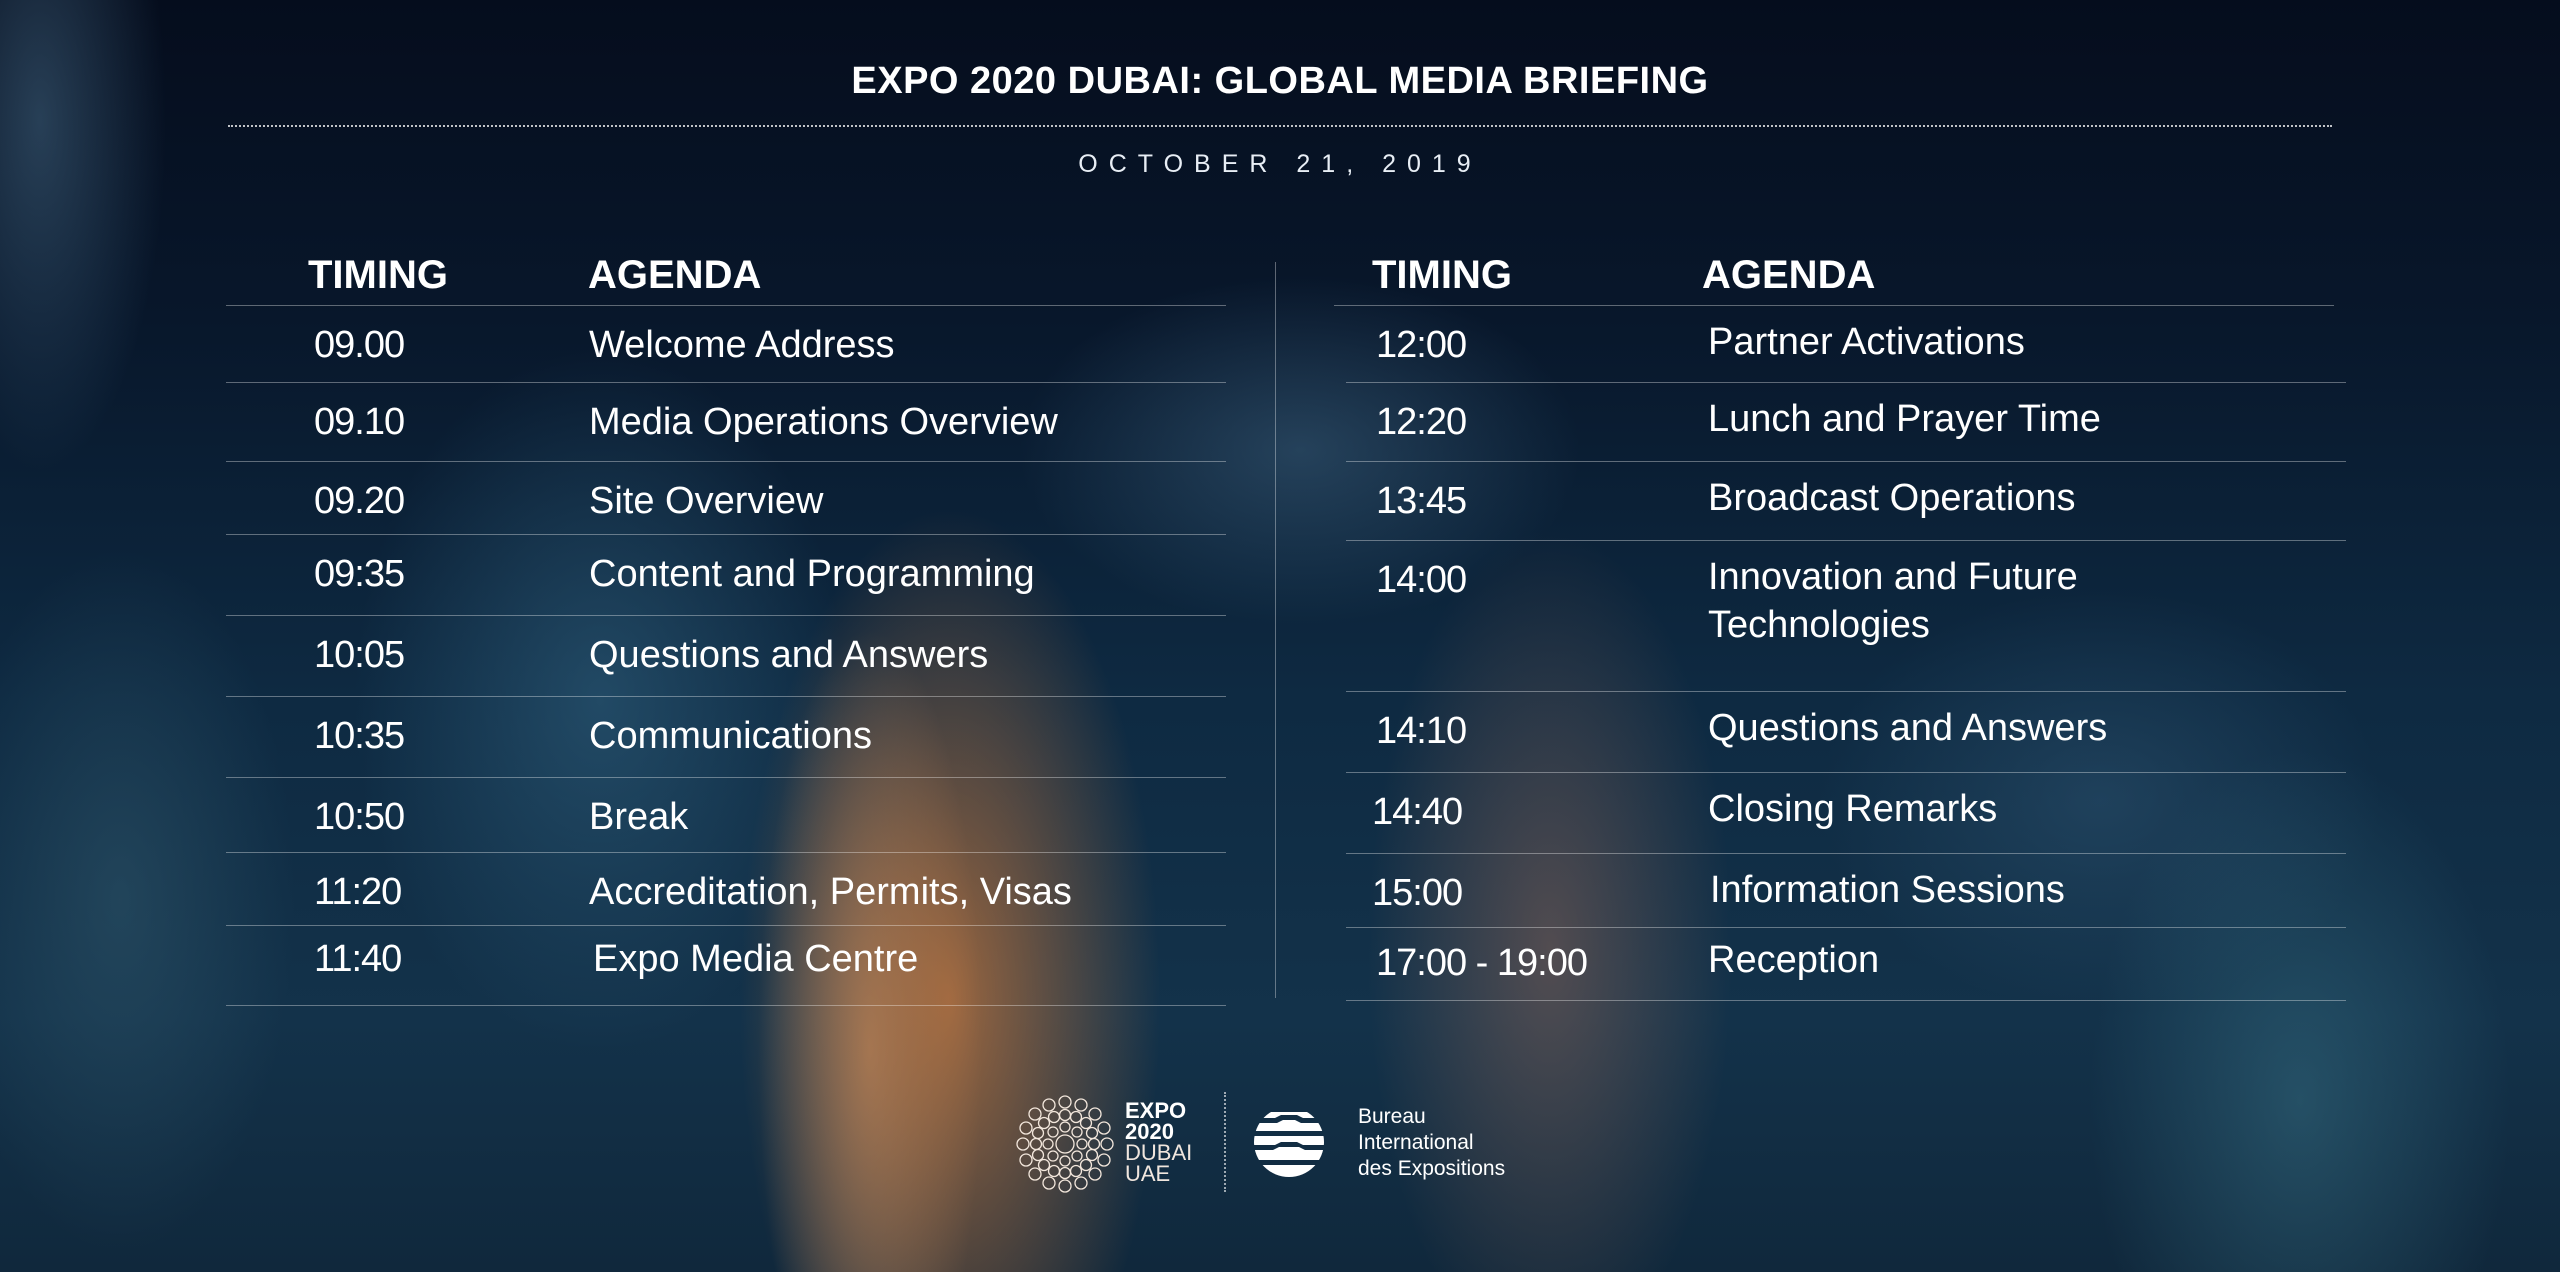 The height and width of the screenshot is (1272, 2560). What do you see at coordinates (1280, 81) in the screenshot?
I see `page-title: EXPO 2020 DUBAI: GLOBAL MEDIA BRIEFING` at bounding box center [1280, 81].